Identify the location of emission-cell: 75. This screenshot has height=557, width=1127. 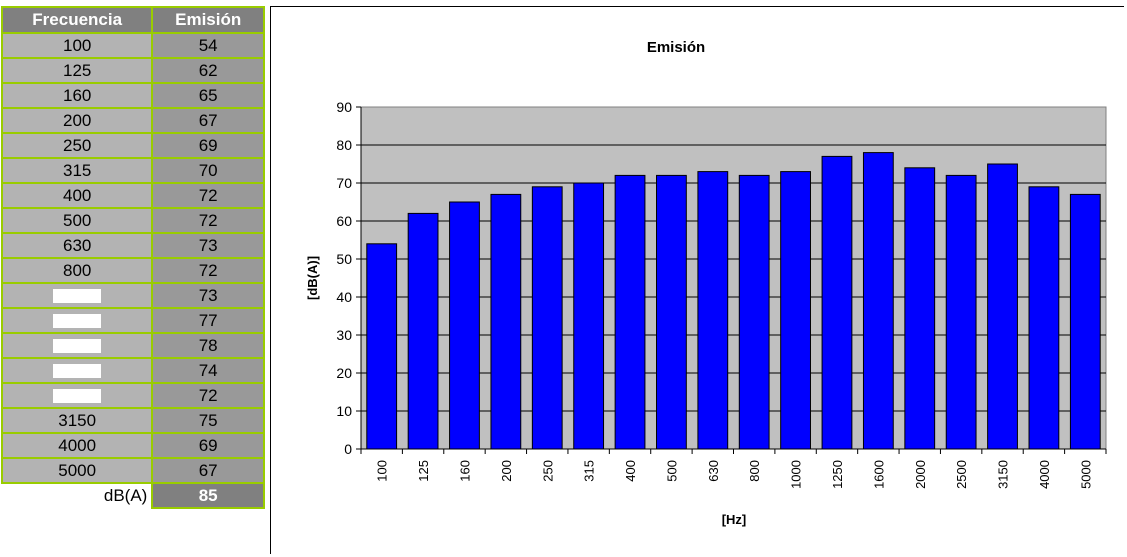
(208, 420).